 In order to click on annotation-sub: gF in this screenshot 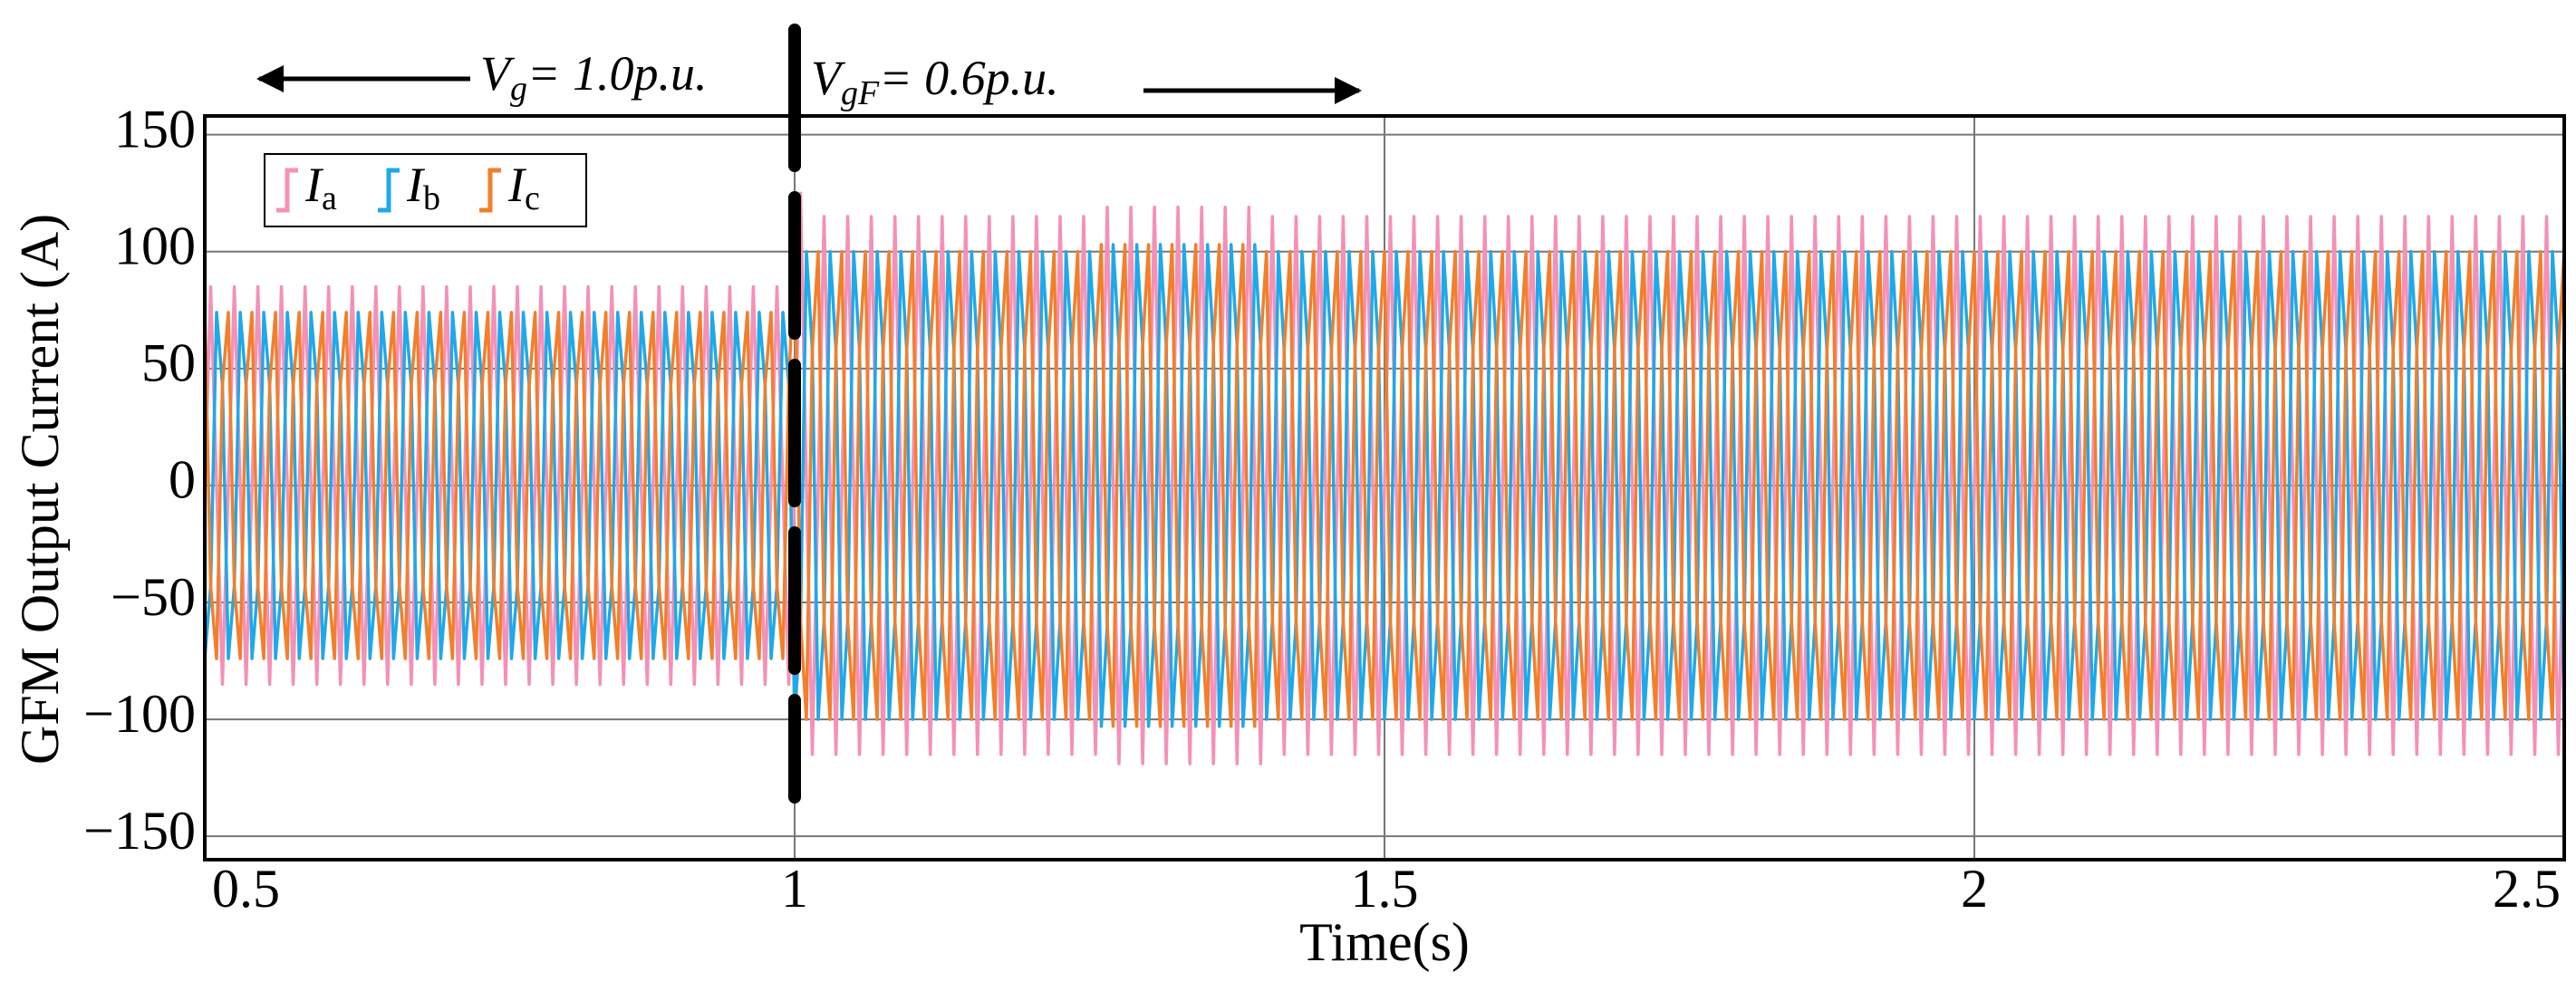, I will do `click(860, 93)`.